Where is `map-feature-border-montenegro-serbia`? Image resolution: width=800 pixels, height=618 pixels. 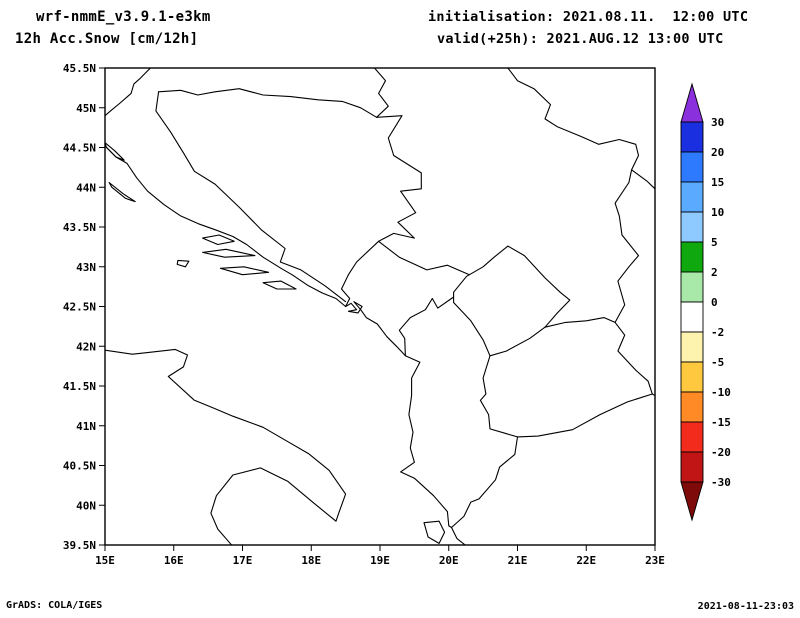
map-feature-border-montenegro-serbia is located at coordinates (424, 258).